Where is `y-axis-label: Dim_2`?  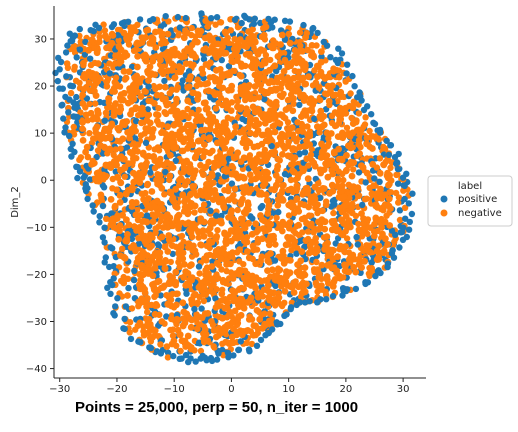
y-axis-label: Dim_2 is located at coordinates (15, 202).